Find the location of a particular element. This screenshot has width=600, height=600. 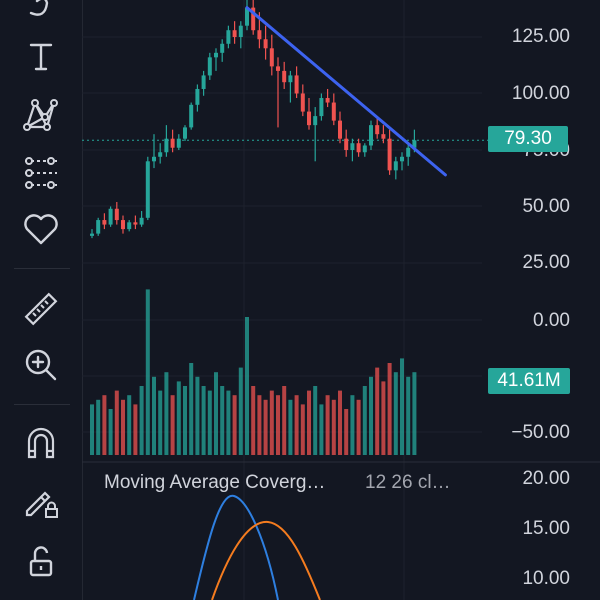

pattern-tool-button is located at coordinates (41, 115).